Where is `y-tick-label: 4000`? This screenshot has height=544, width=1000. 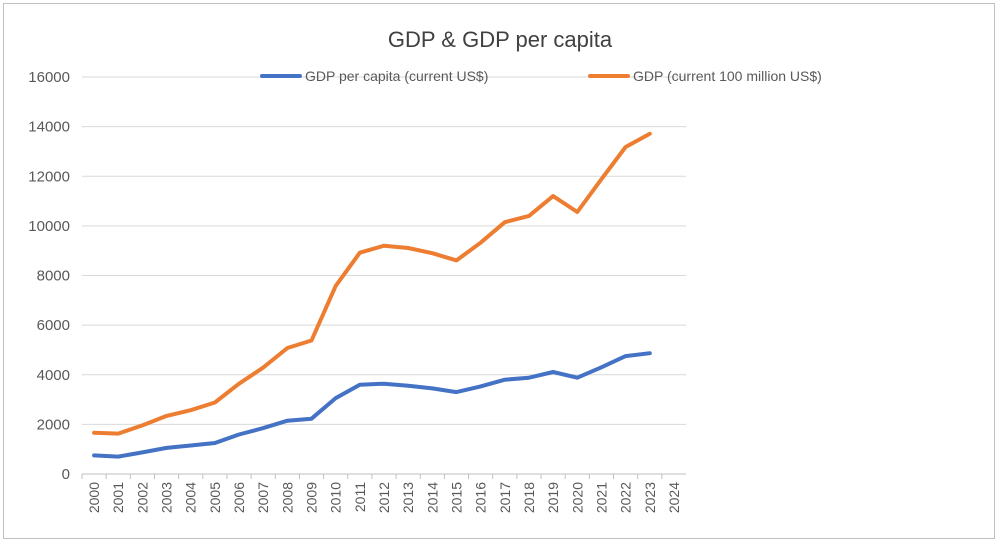
y-tick-label: 4000 is located at coordinates (53, 375).